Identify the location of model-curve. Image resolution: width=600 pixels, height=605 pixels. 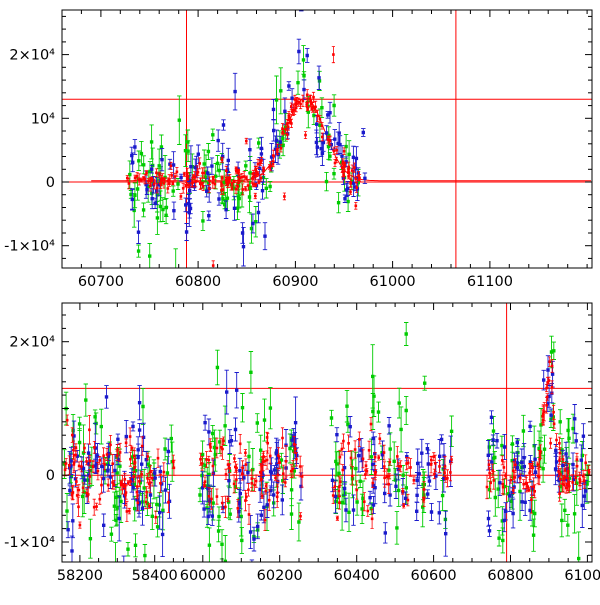
(341, 139).